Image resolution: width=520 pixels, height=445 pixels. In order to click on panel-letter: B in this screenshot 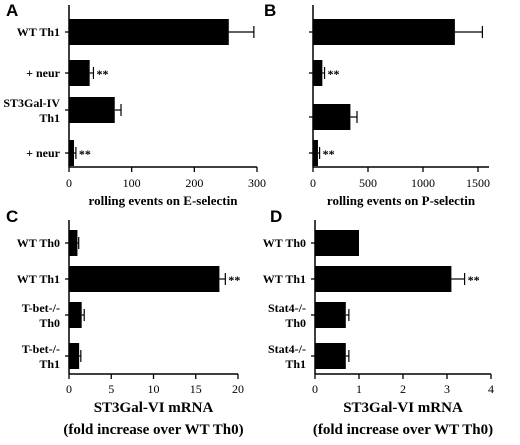, I will do `click(270, 10)`.